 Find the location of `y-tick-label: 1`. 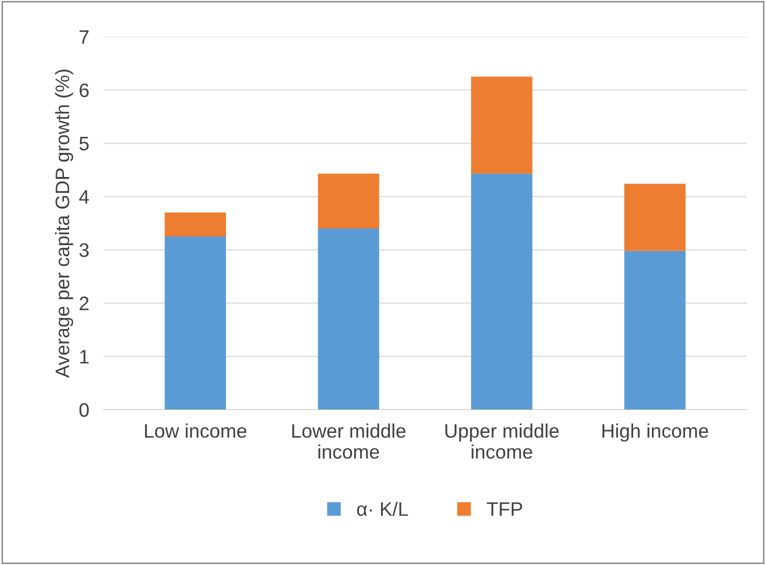

y-tick-label: 1 is located at coordinates (84, 357).